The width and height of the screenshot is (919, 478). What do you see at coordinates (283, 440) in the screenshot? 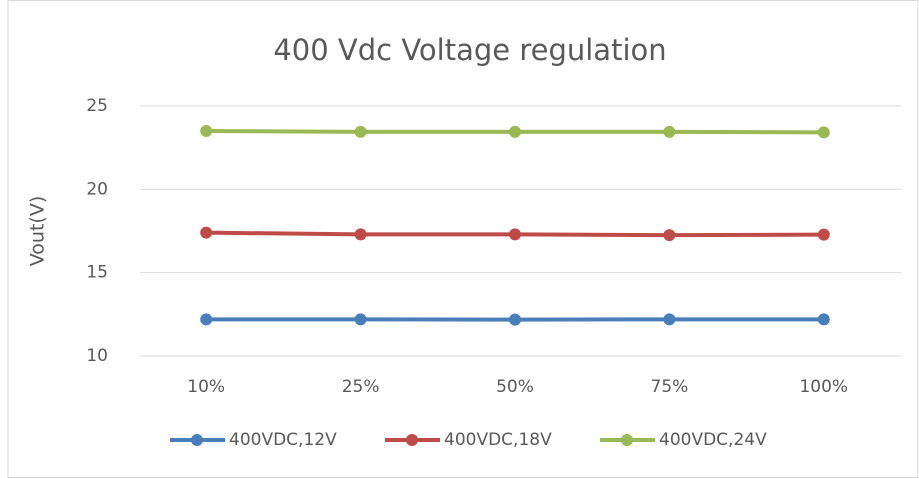
I see `legend-label: 400VDC,12V` at bounding box center [283, 440].